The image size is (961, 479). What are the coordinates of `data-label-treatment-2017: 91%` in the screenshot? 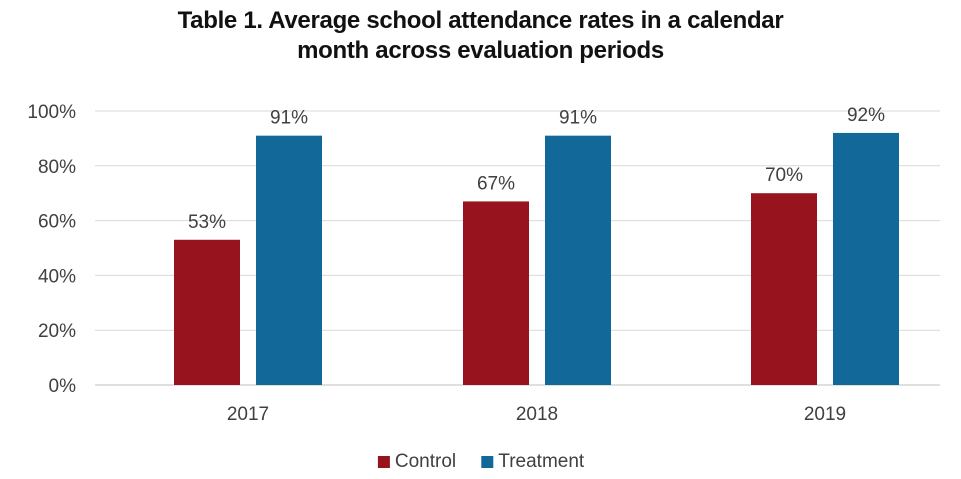 It's located at (289, 118).